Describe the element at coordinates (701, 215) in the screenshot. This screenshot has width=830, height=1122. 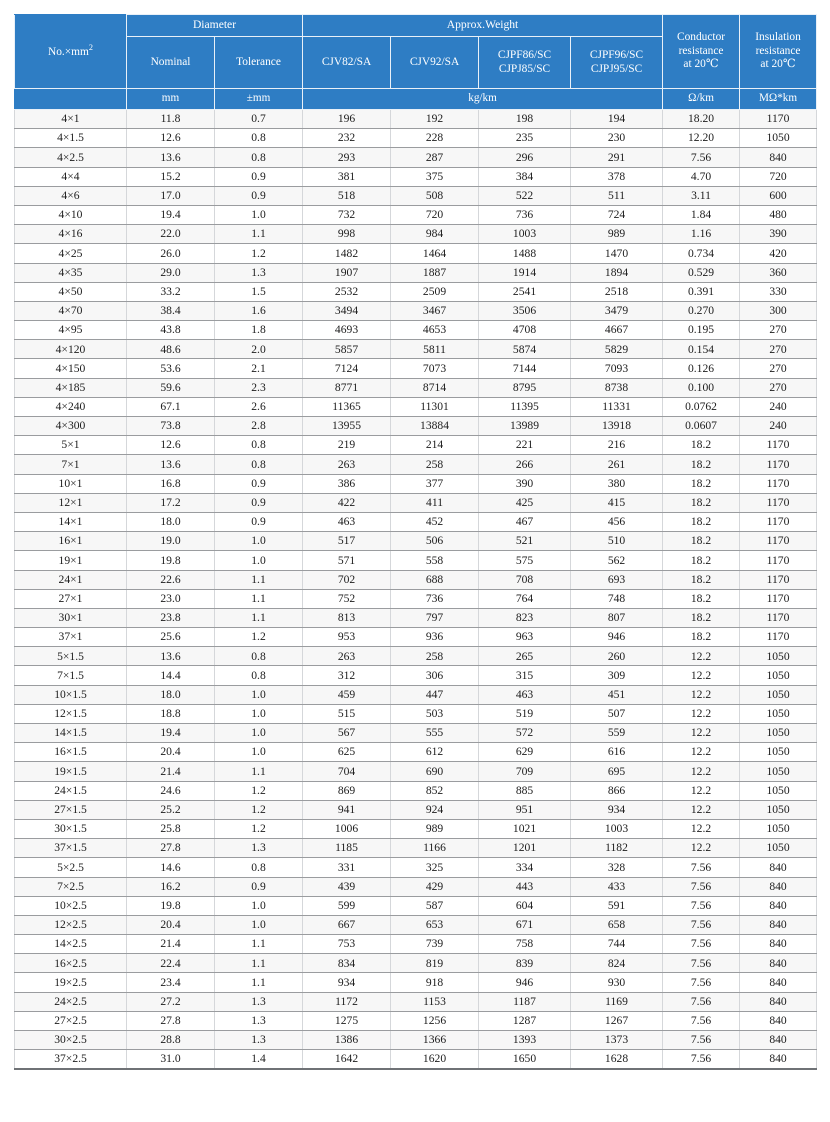
I see `cell-conductor-resistance: 1.84` at that location.